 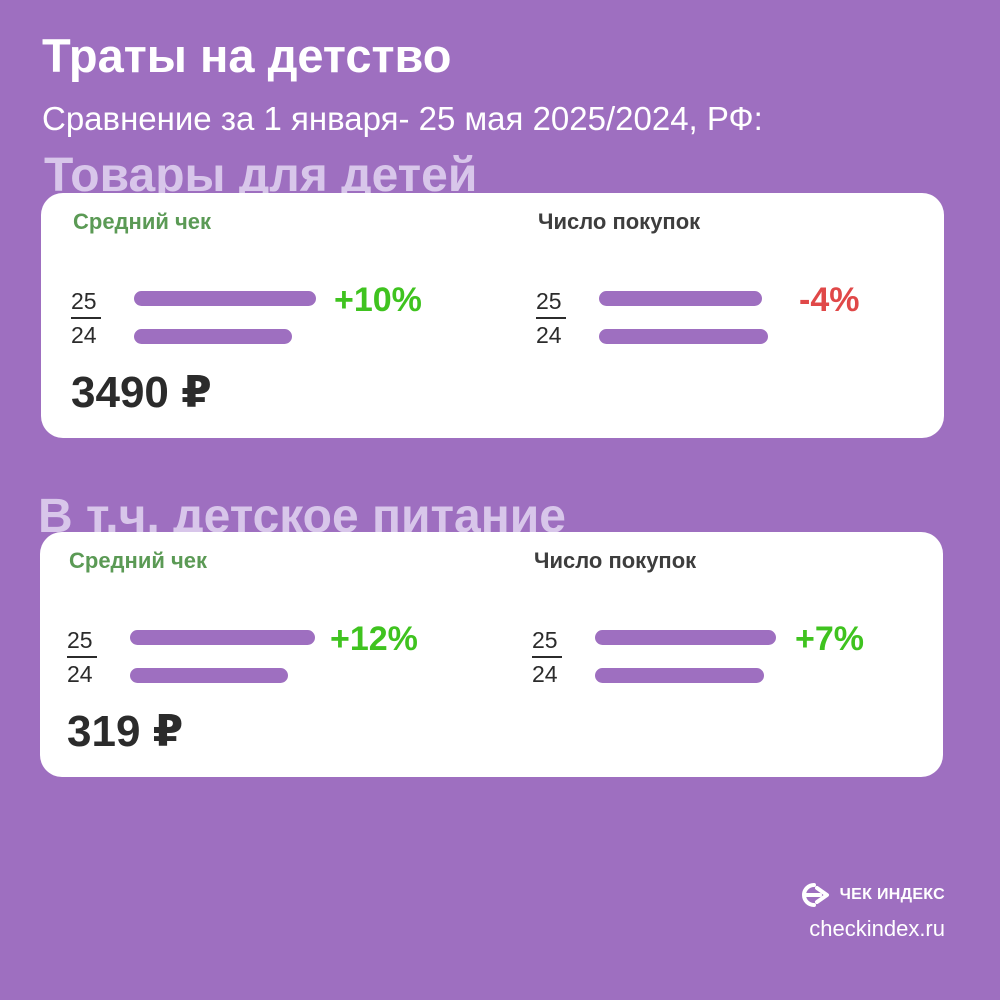 I want to click on brand-logo: ЧЕК ИНДЕКС, so click(x=872, y=895).